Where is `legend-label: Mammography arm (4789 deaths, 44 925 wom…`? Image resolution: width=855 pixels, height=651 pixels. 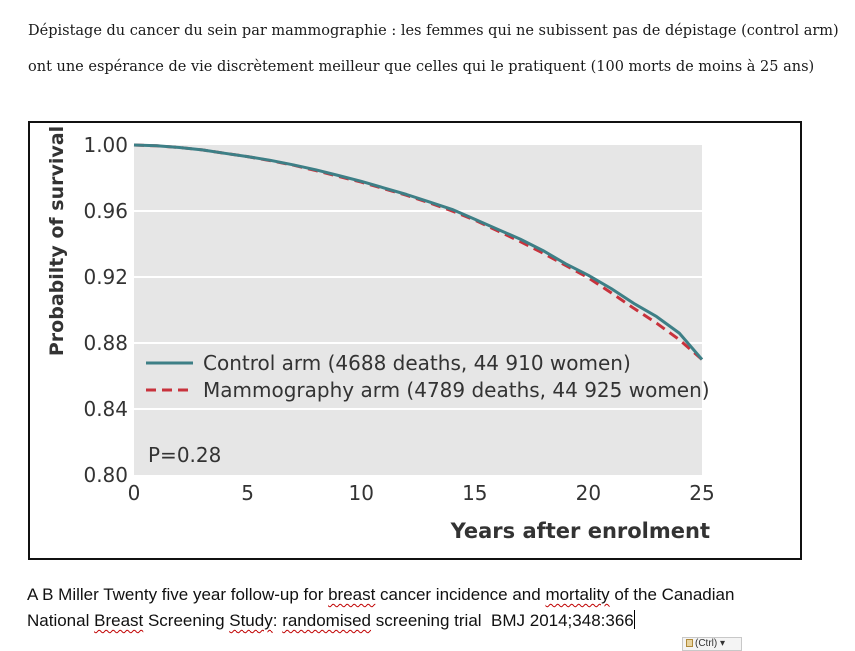
legend-label: Mammography arm (4789 deaths, 44 925 wom… is located at coordinates (456, 390).